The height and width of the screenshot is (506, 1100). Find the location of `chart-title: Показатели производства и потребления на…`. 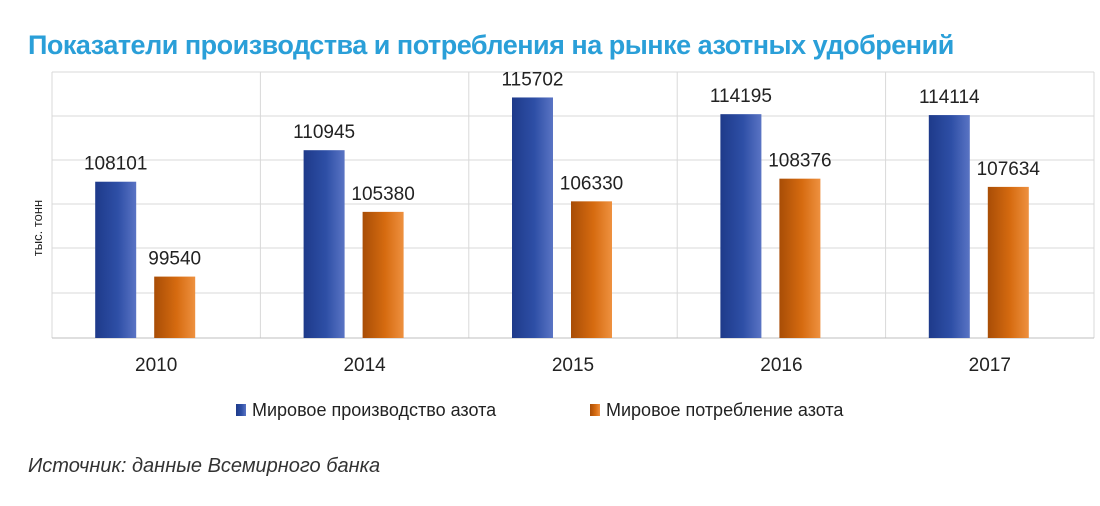

chart-title: Показатели производства и потребления на… is located at coordinates (491, 45).